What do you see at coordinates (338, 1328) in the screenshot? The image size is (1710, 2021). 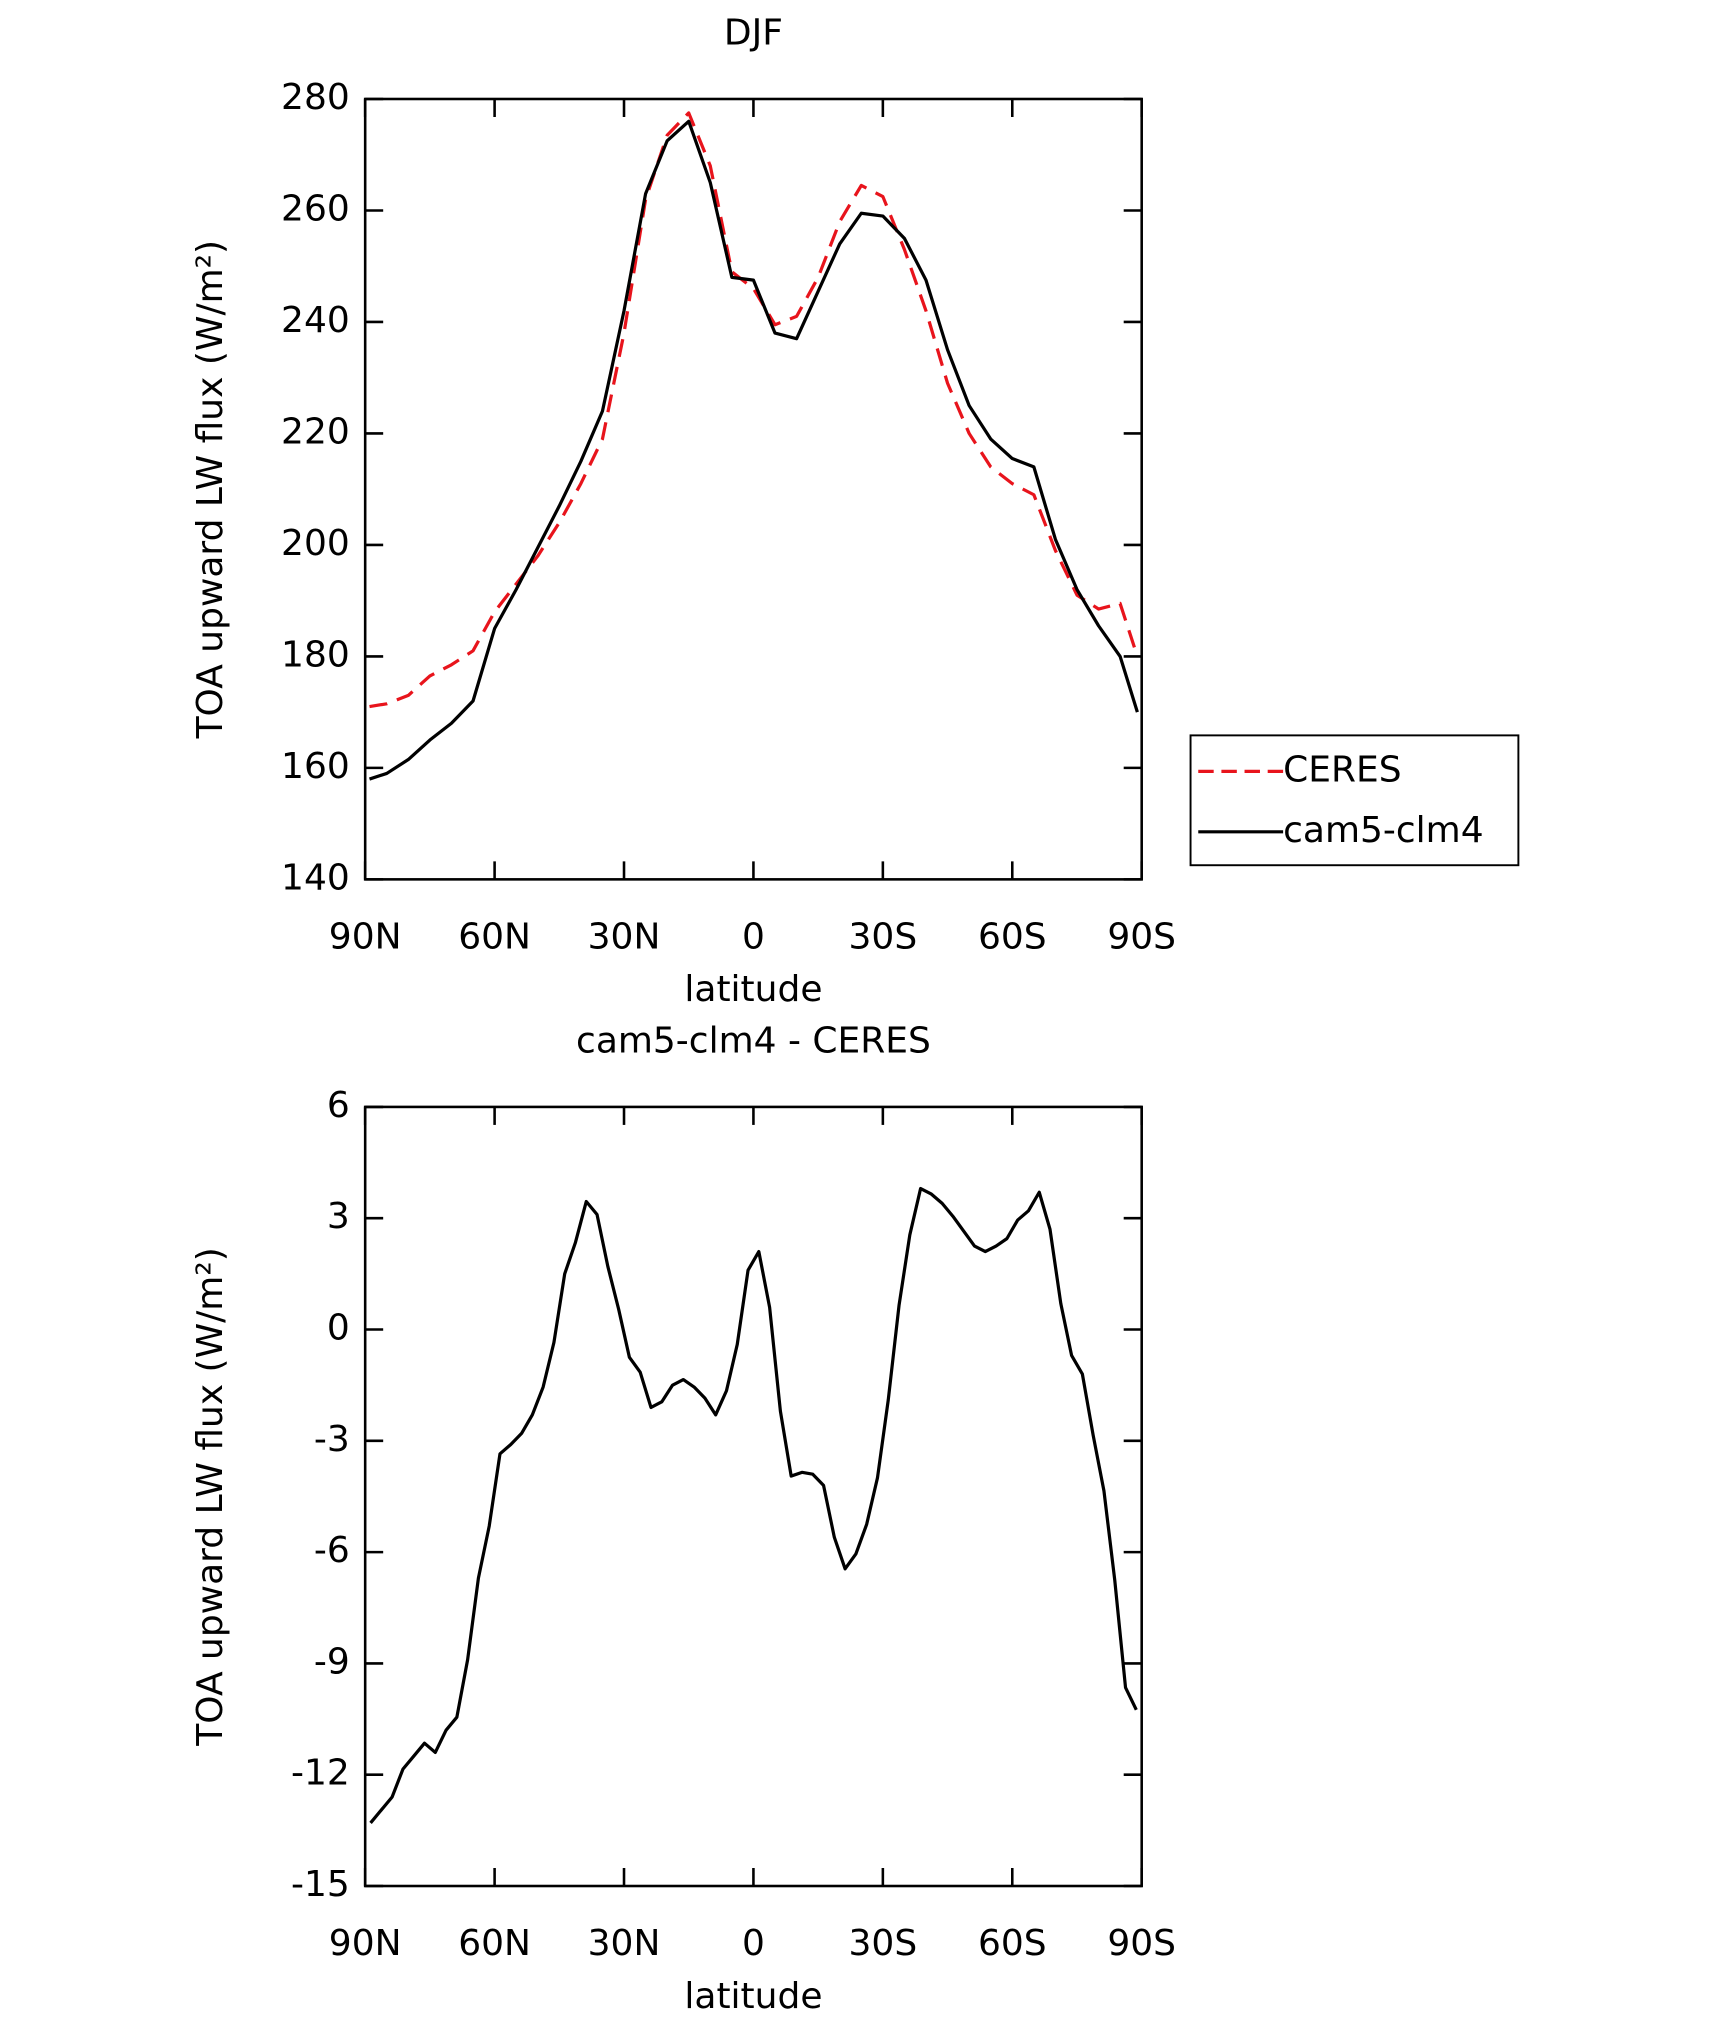 I see `y-tick-label: 0` at bounding box center [338, 1328].